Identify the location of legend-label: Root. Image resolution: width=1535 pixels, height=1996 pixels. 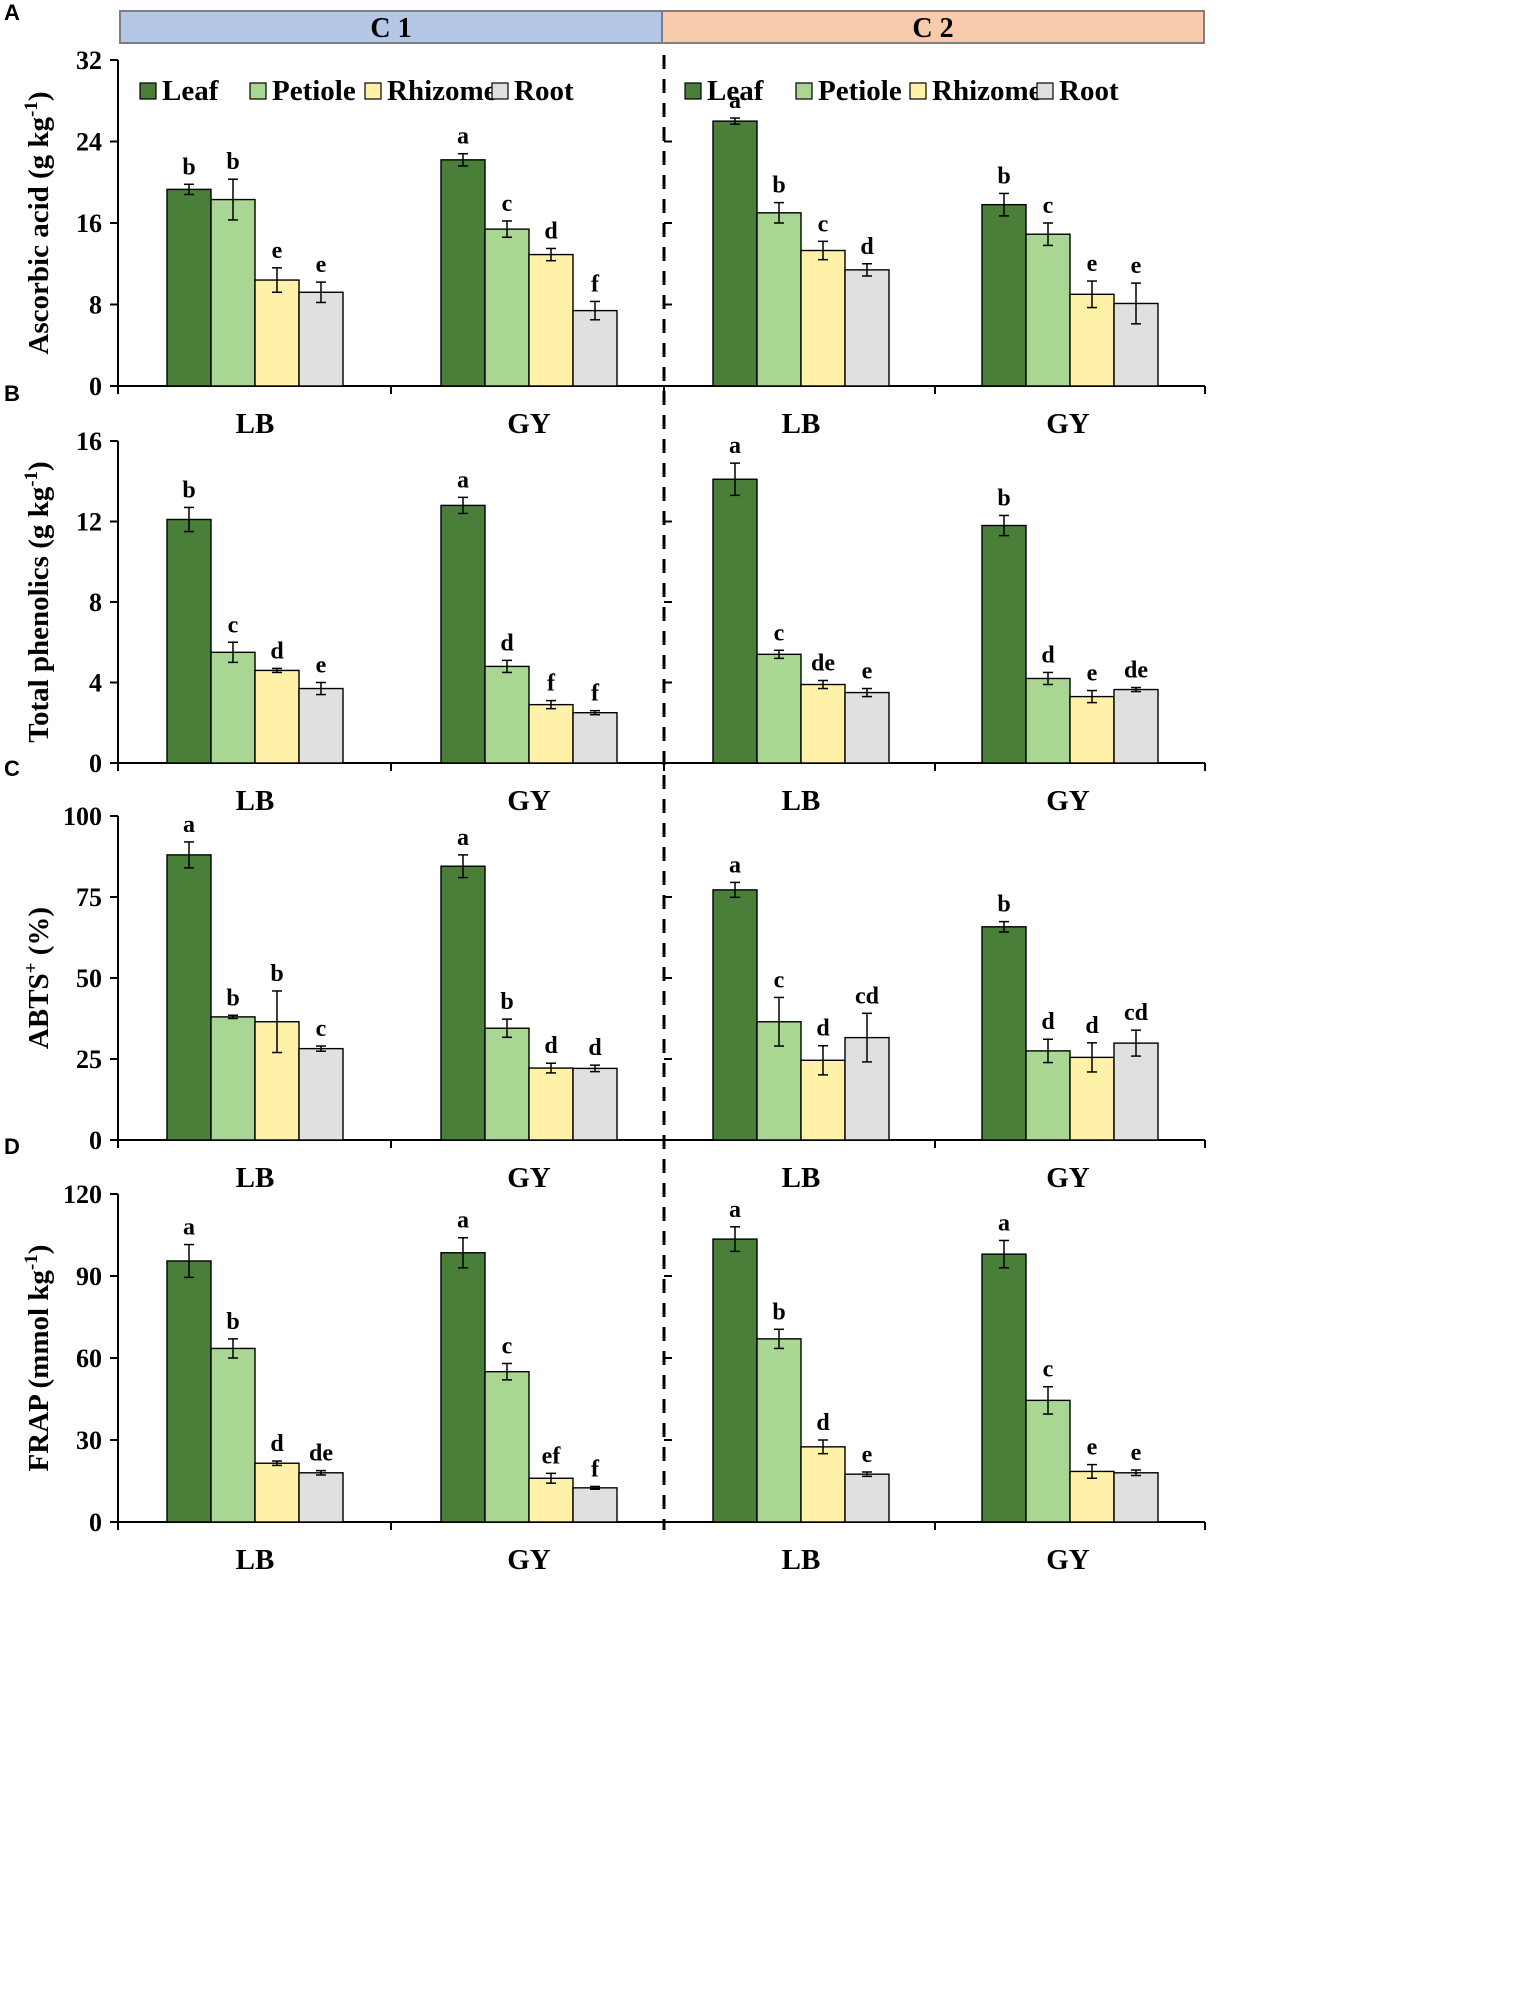
(544, 91).